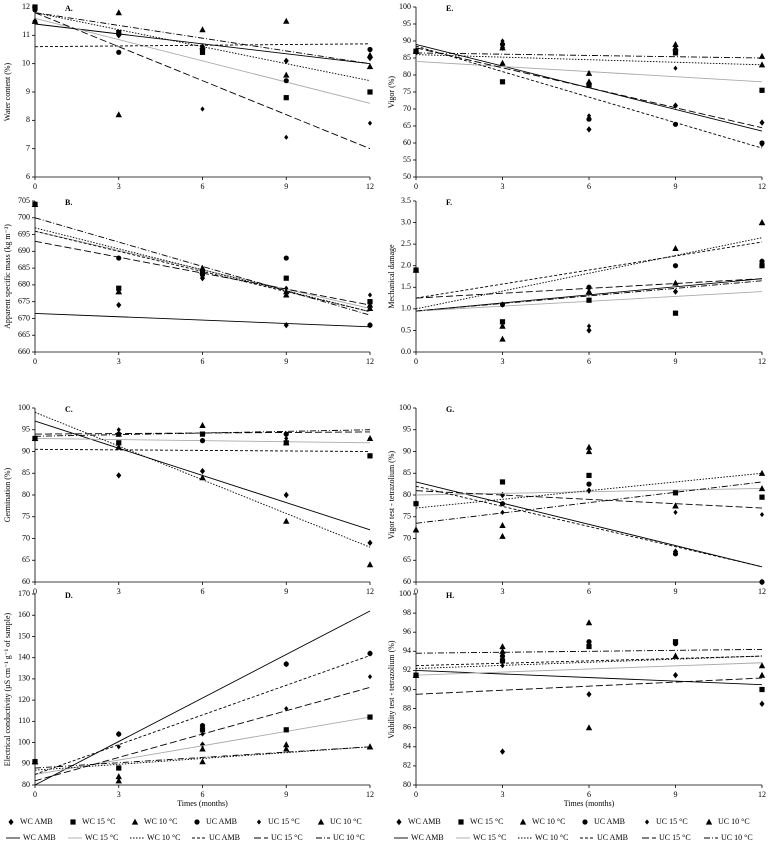 This screenshot has height=844, width=770. I want to click on legend-label: WC AMB, so click(424, 821).